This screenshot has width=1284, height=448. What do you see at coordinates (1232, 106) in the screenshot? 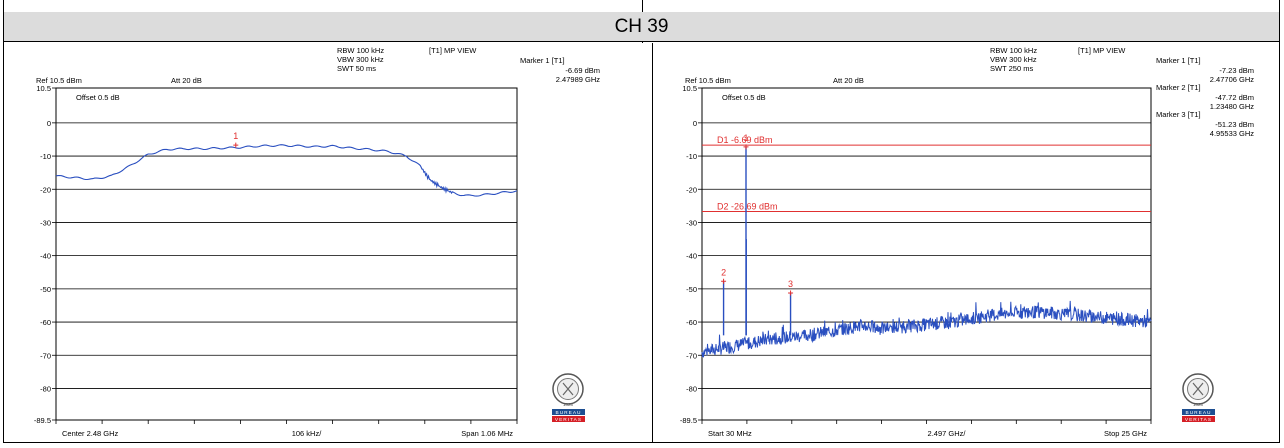
I see `marker-info-freq: 1.23480 GHz` at bounding box center [1232, 106].